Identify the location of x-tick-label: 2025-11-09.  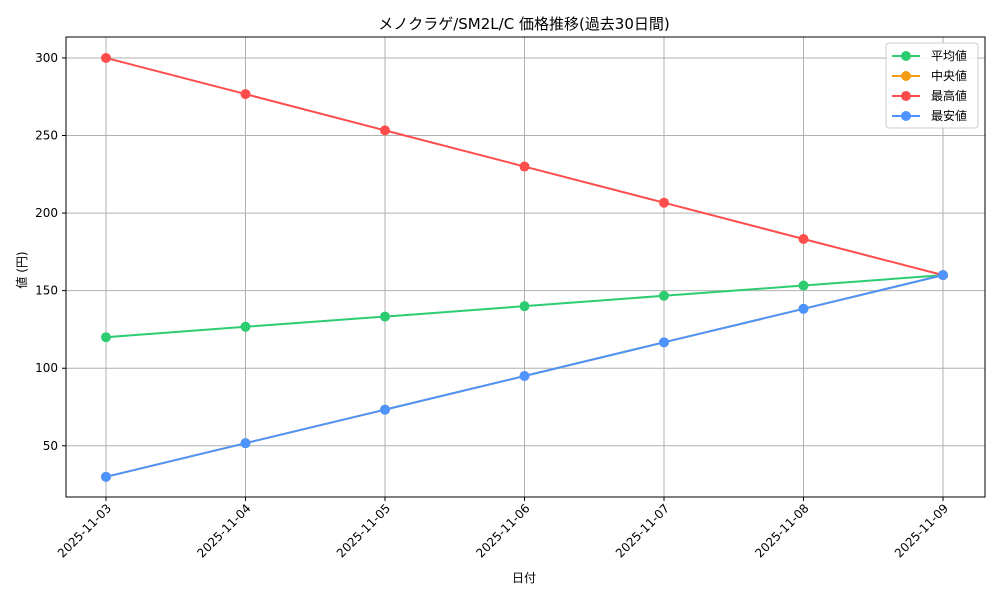
(921, 530).